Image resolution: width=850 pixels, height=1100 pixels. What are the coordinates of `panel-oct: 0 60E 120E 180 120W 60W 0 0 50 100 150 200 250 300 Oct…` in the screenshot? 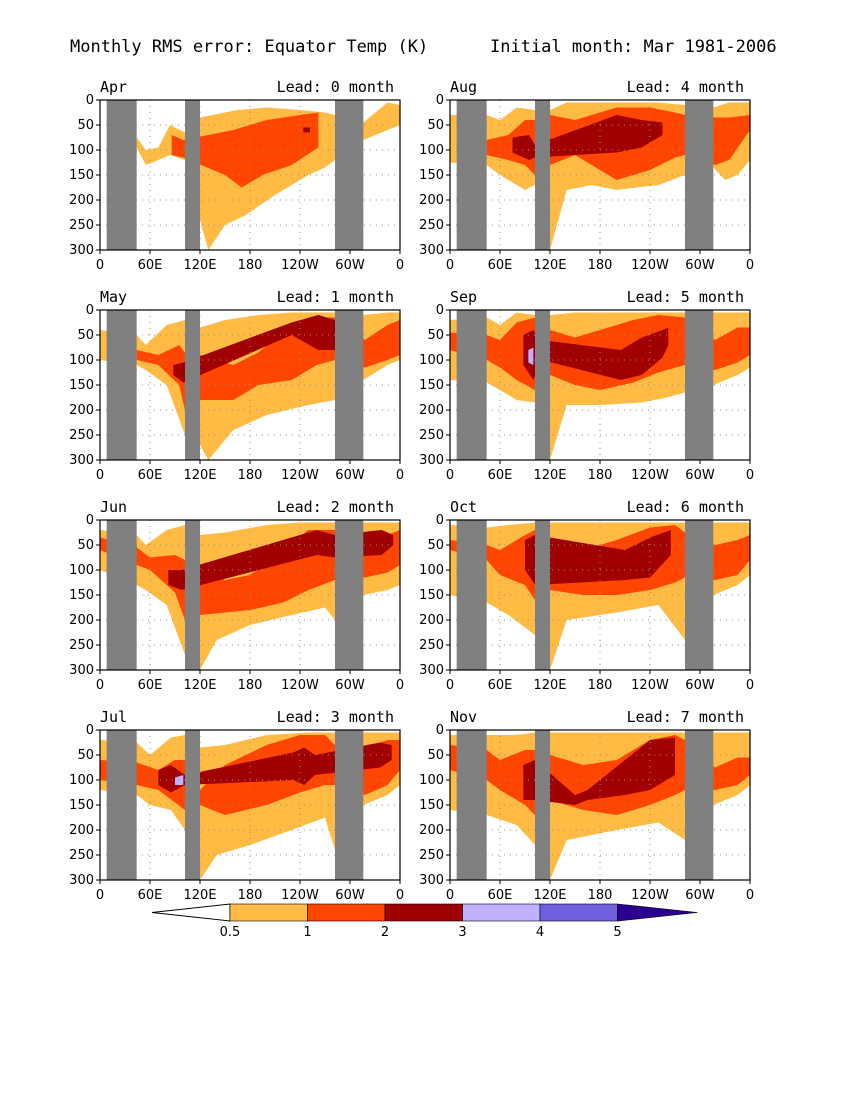 It's located at (586, 595).